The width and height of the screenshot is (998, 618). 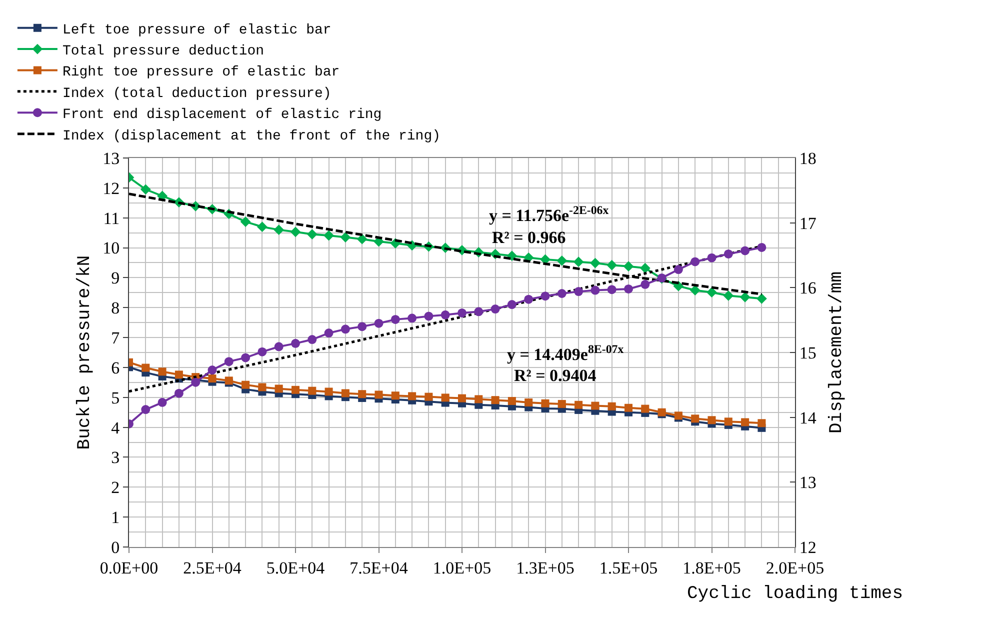 What do you see at coordinates (115, 398) in the screenshot?
I see `y-tick-label: 5` at bounding box center [115, 398].